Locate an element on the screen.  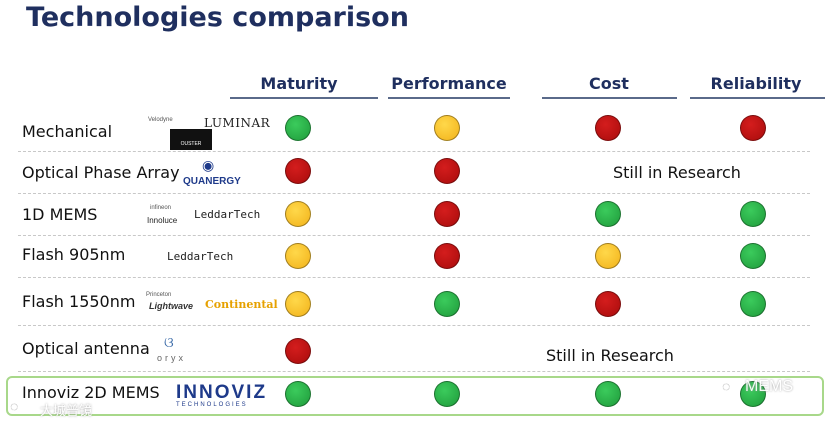
row-label-mechanical: Mechanical is located at coordinates (67, 131).